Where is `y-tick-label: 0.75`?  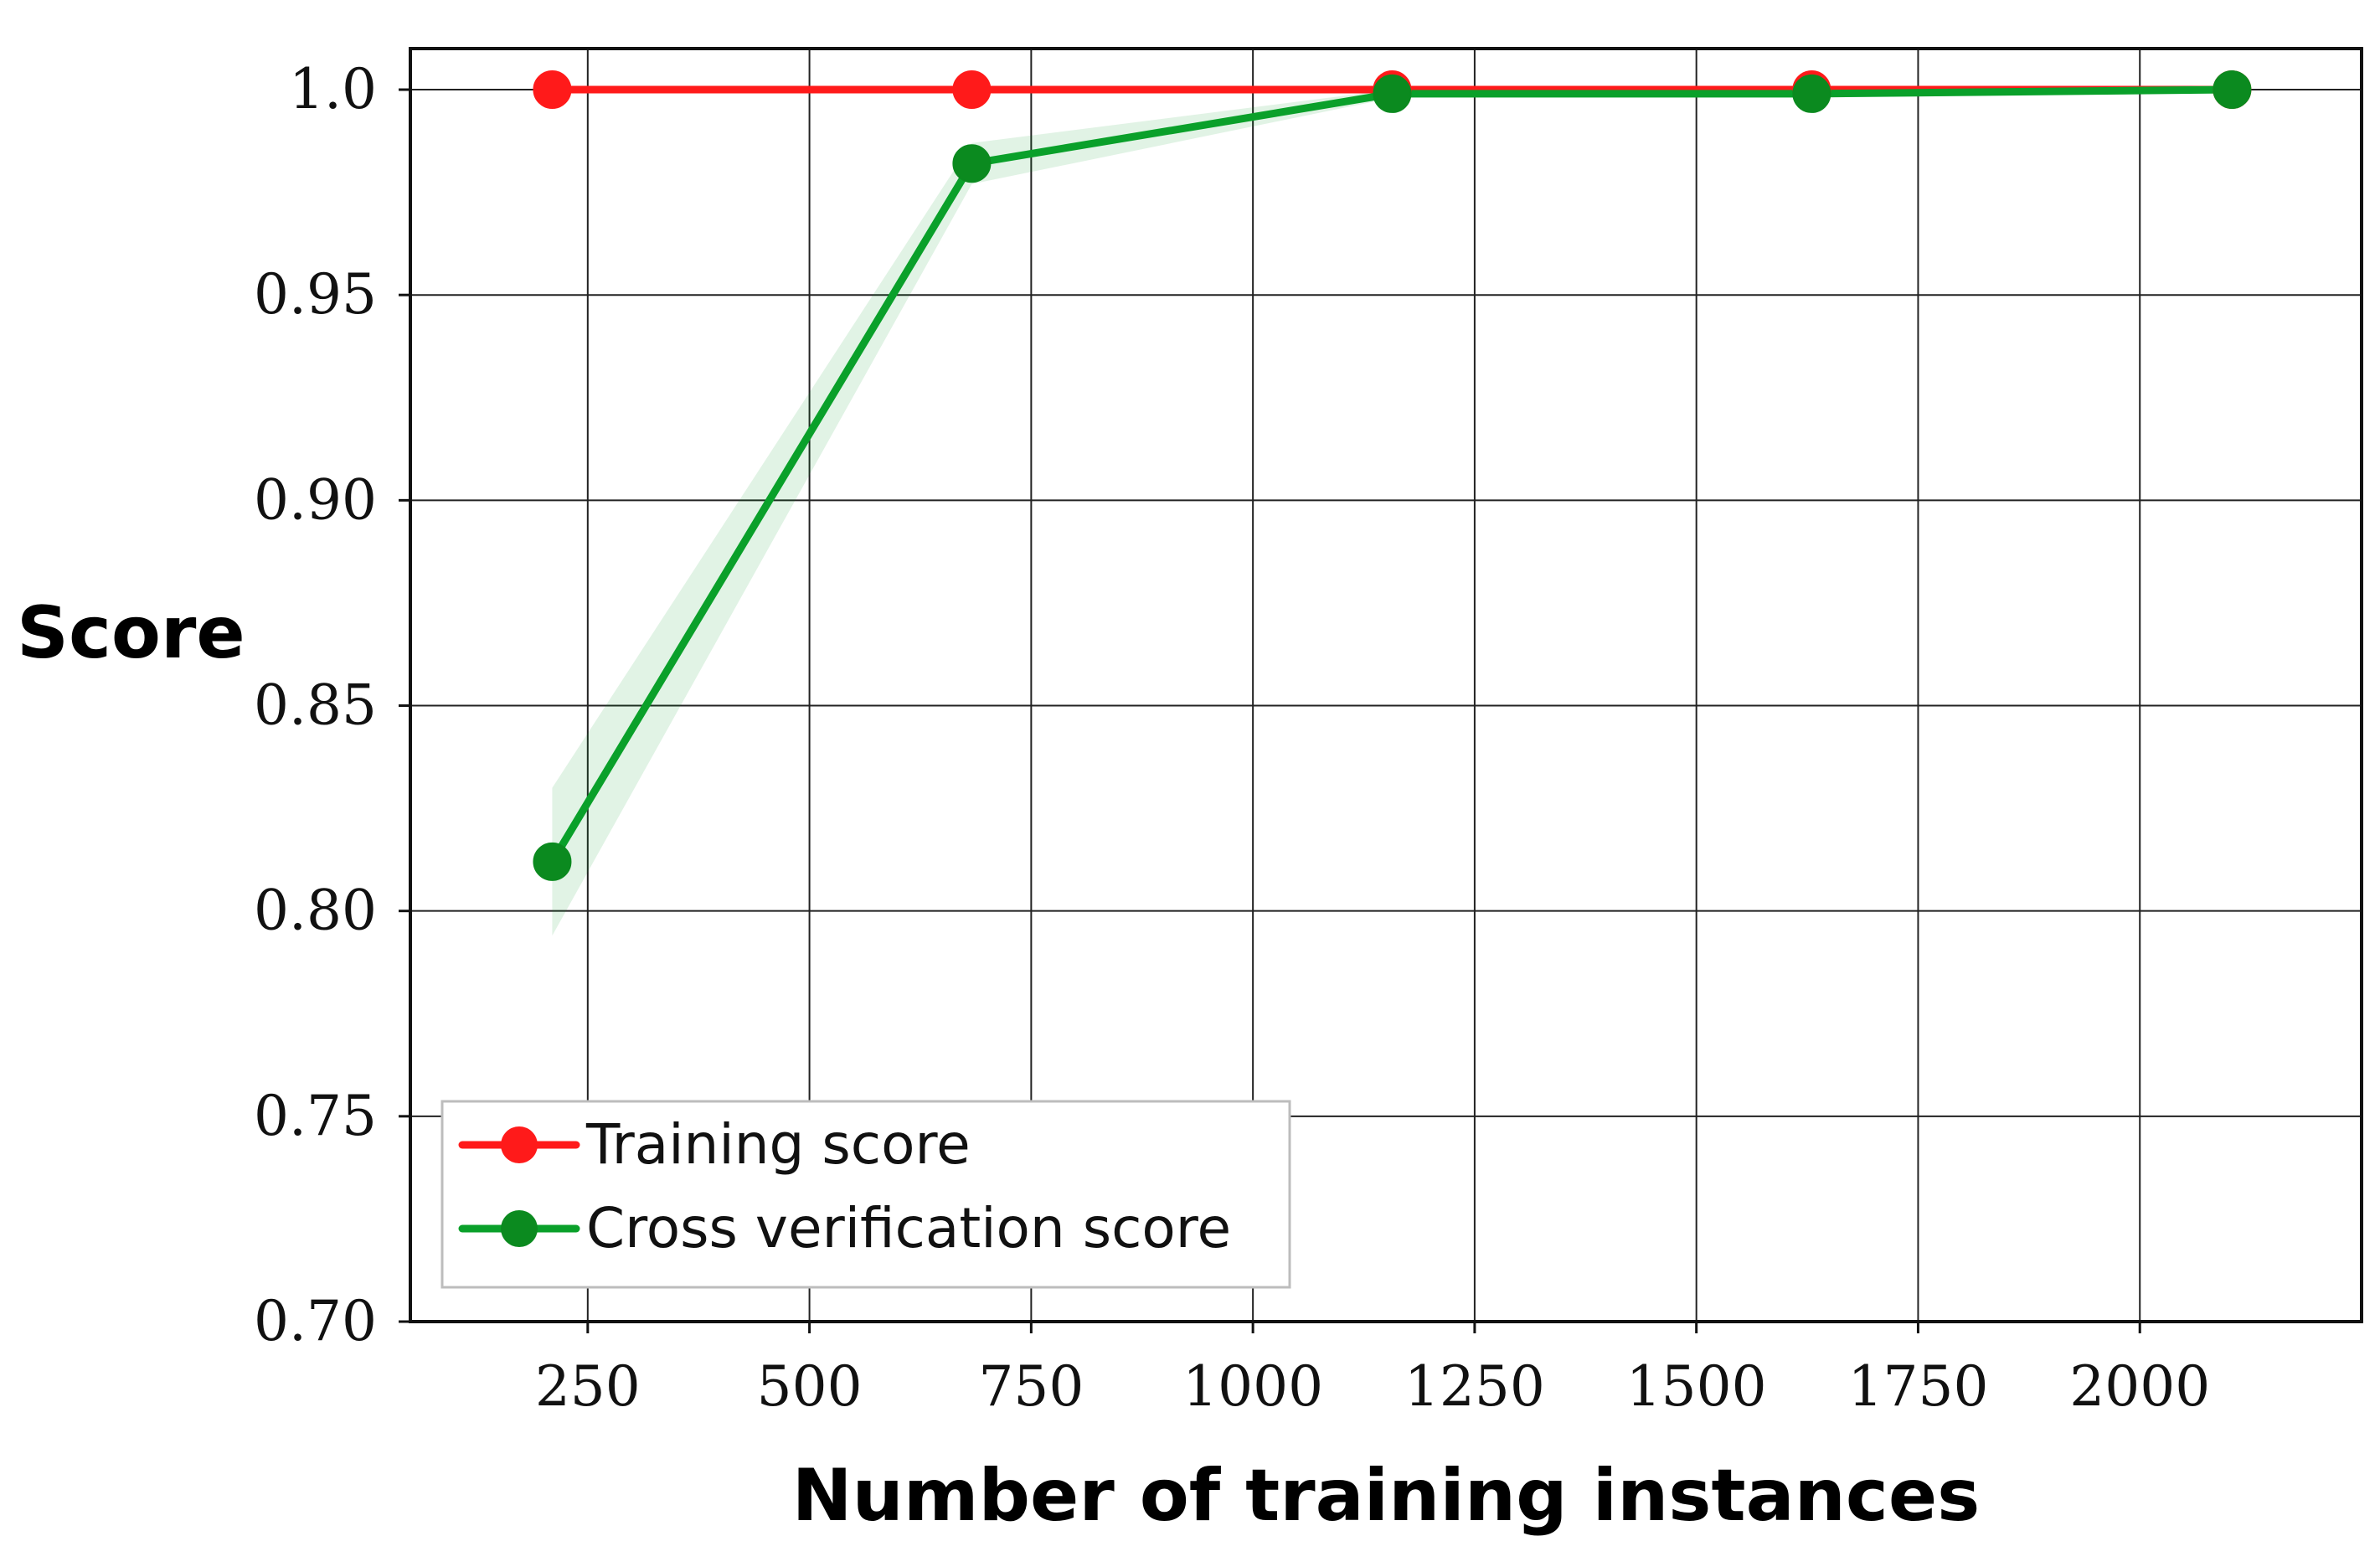 y-tick-label: 0.75 is located at coordinates (315, 1116).